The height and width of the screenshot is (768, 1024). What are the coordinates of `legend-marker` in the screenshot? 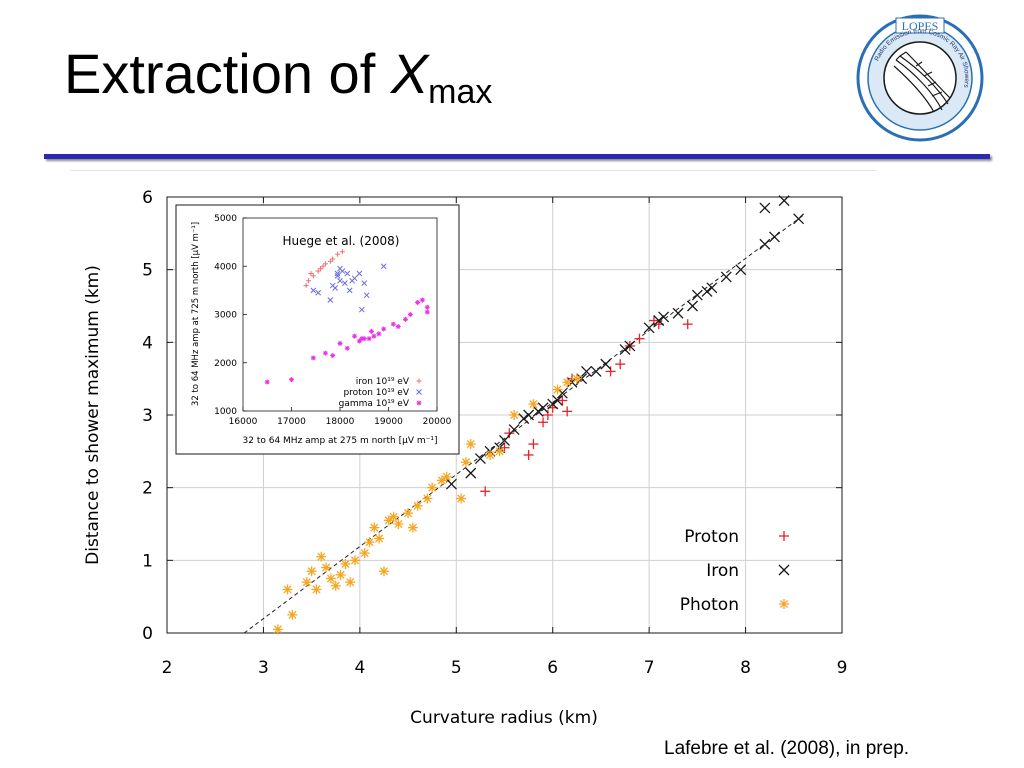 It's located at (784, 604).